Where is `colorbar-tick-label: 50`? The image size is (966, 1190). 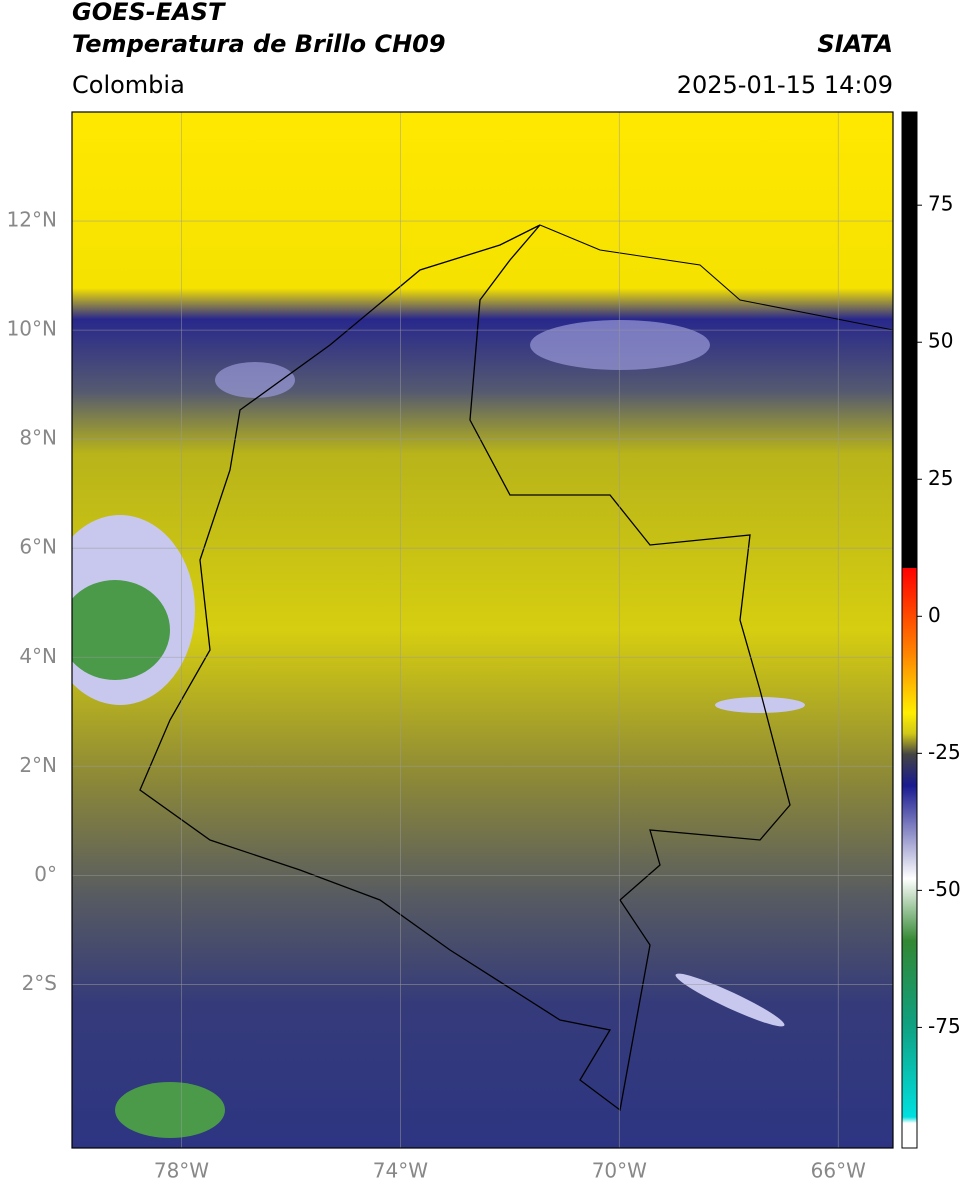 colorbar-tick-label: 50 is located at coordinates (940, 341).